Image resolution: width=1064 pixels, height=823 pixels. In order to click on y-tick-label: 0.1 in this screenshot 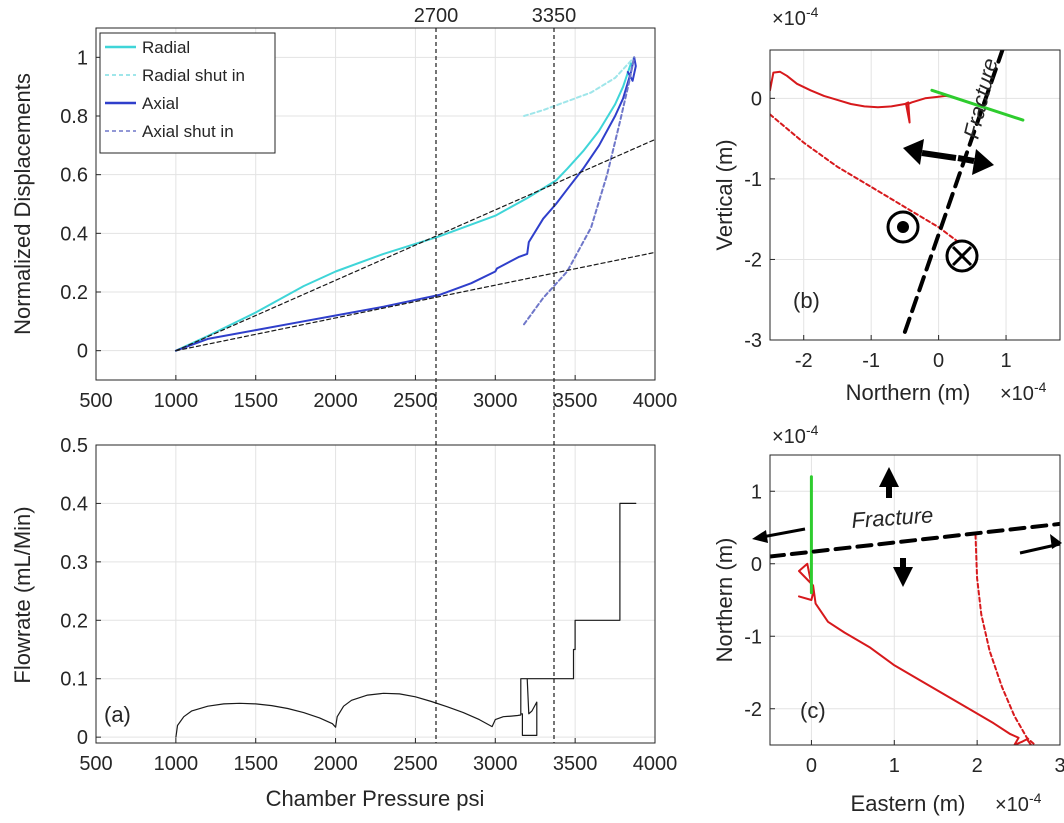, I will do `click(74, 680)`.